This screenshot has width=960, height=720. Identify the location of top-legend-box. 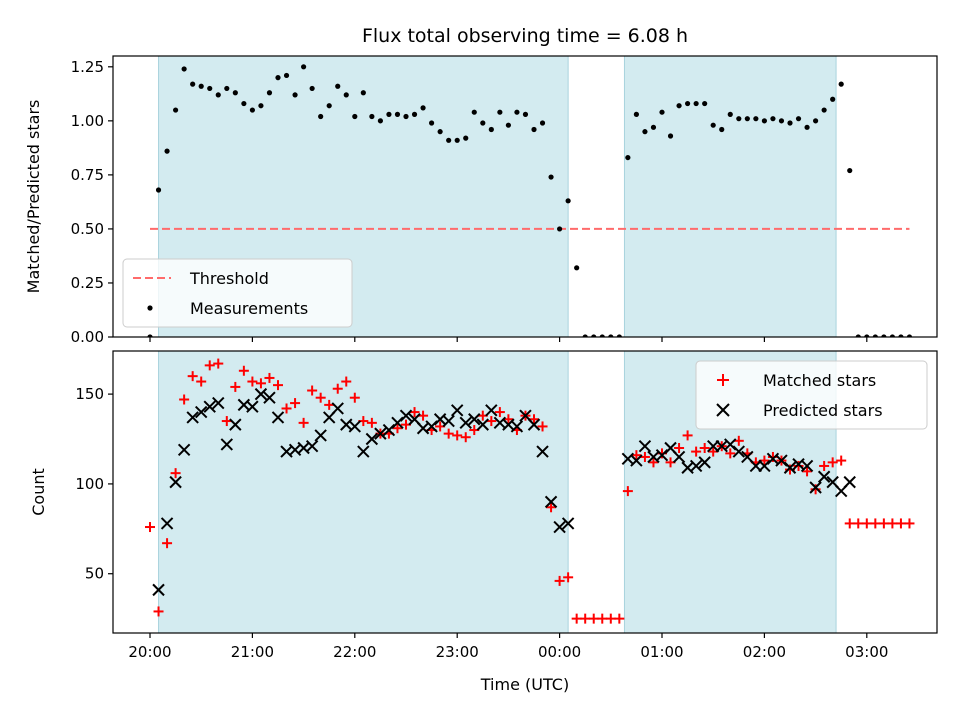
(237, 293).